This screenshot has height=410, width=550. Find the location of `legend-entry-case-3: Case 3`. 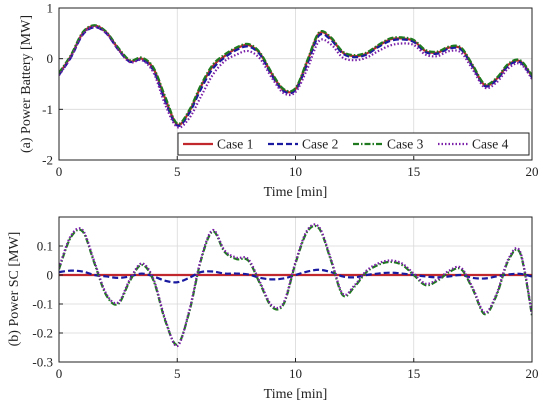

legend-entry-case-3: Case 3 is located at coordinates (388, 144).